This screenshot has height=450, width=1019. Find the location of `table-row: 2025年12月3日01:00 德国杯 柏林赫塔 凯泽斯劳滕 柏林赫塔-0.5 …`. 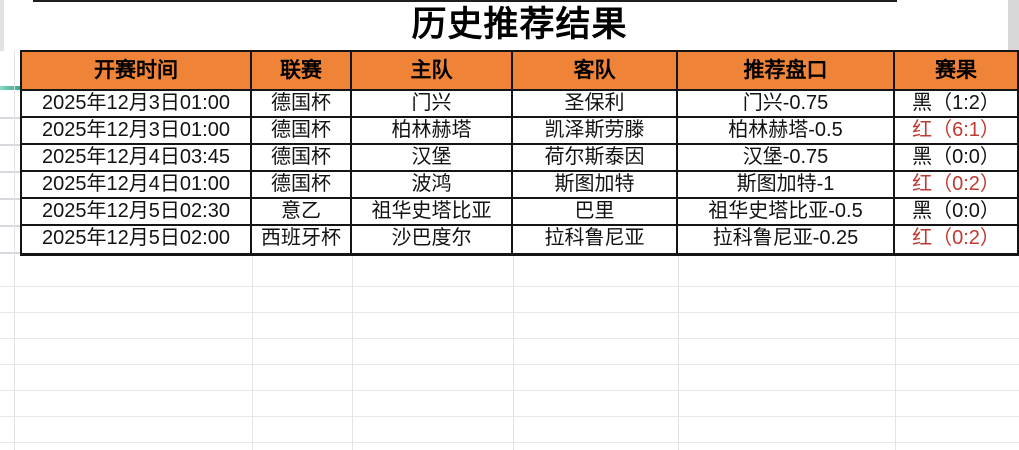

table-row: 2025年12月3日01:00 德国杯 柏林赫塔 凯泽斯劳滕 柏林赫塔-0.5 … is located at coordinates (520, 131).